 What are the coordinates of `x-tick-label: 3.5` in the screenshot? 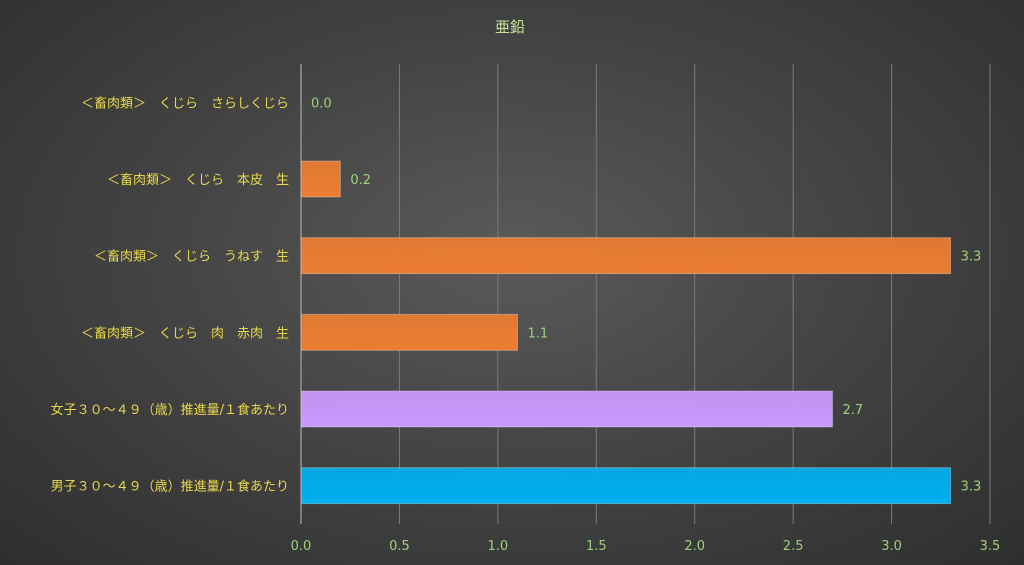 It's located at (990, 546).